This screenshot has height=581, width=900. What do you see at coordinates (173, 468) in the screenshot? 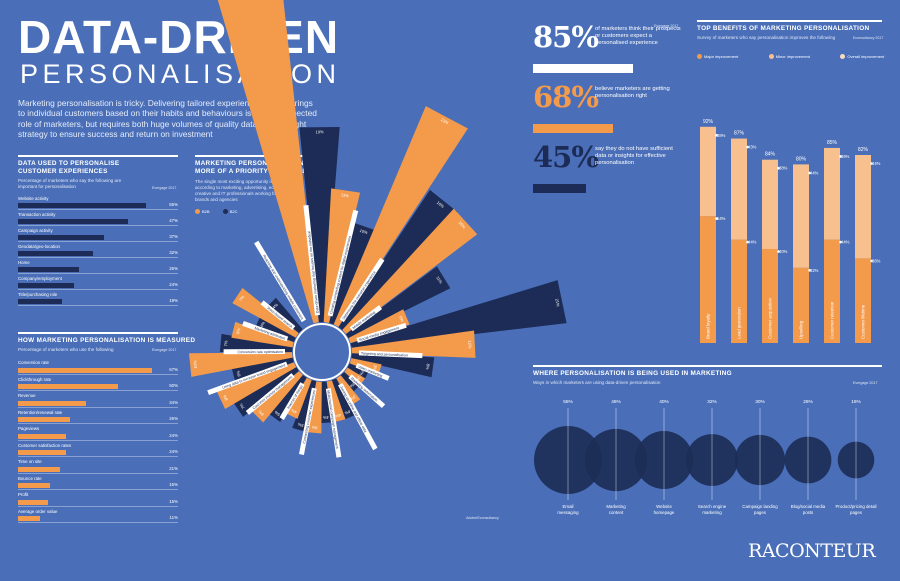
I see `bar-value: 21%` at bounding box center [173, 468].